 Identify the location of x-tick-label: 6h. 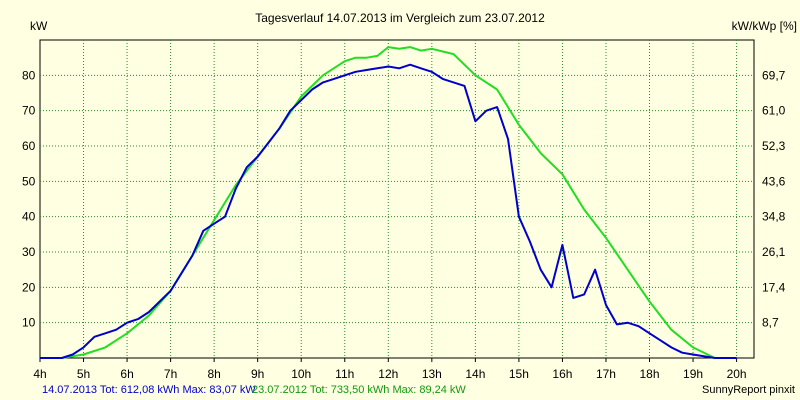
(126, 374).